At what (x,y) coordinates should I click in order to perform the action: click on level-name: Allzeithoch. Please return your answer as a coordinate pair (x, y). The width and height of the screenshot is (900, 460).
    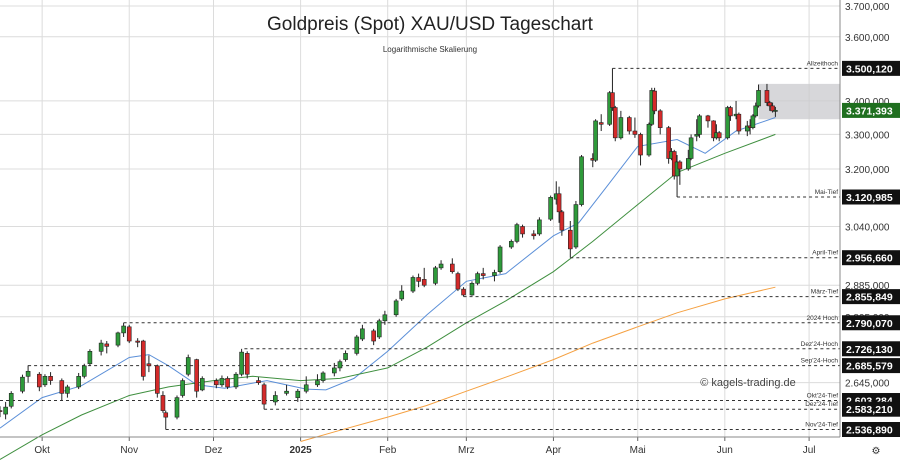
    Looking at the image, I should click on (823, 63).